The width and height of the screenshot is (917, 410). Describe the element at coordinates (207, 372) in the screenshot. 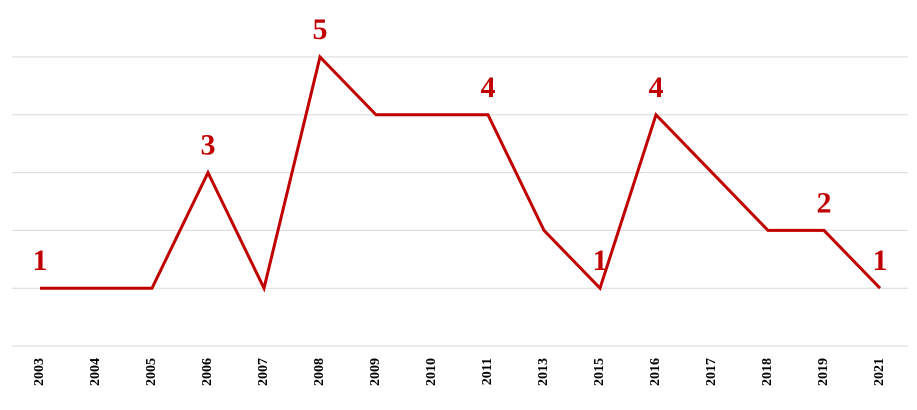

I see `x-tick-label: 2006` at that location.